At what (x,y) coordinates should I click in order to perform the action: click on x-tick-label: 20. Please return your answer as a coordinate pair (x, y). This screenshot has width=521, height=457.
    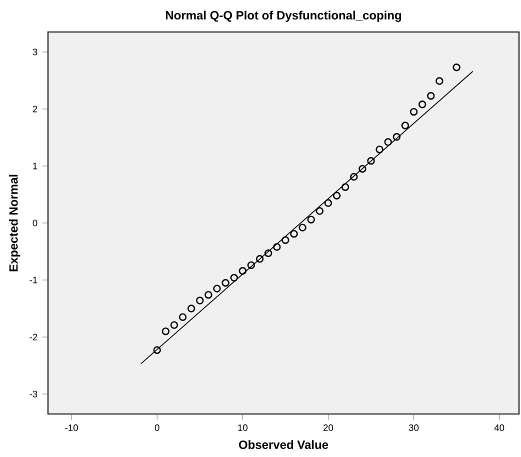
    Looking at the image, I should click on (328, 427).